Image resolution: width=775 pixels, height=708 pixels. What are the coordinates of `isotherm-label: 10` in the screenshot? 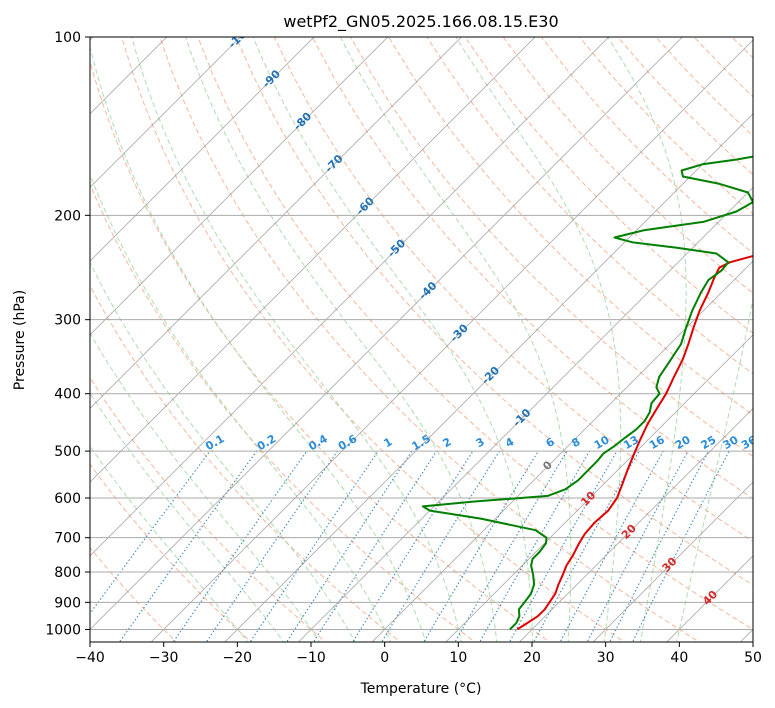 It's located at (588, 499).